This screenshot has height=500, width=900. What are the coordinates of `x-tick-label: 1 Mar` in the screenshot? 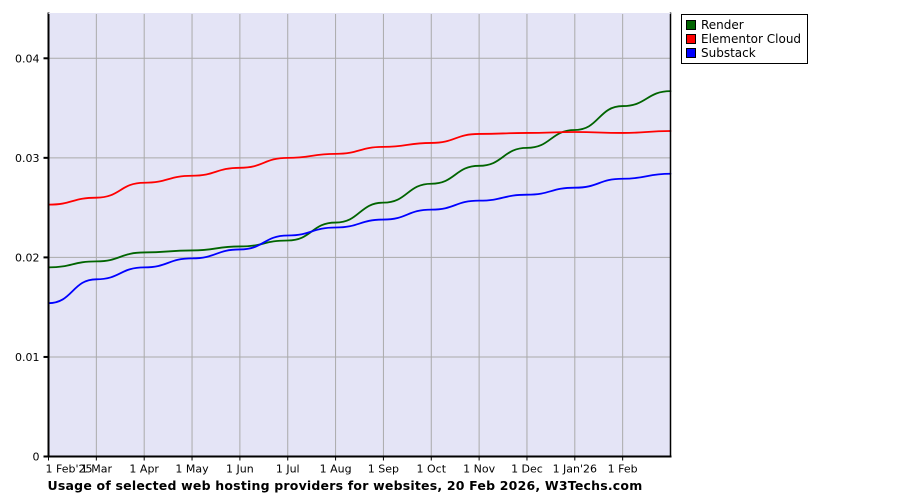 It's located at (97, 469).